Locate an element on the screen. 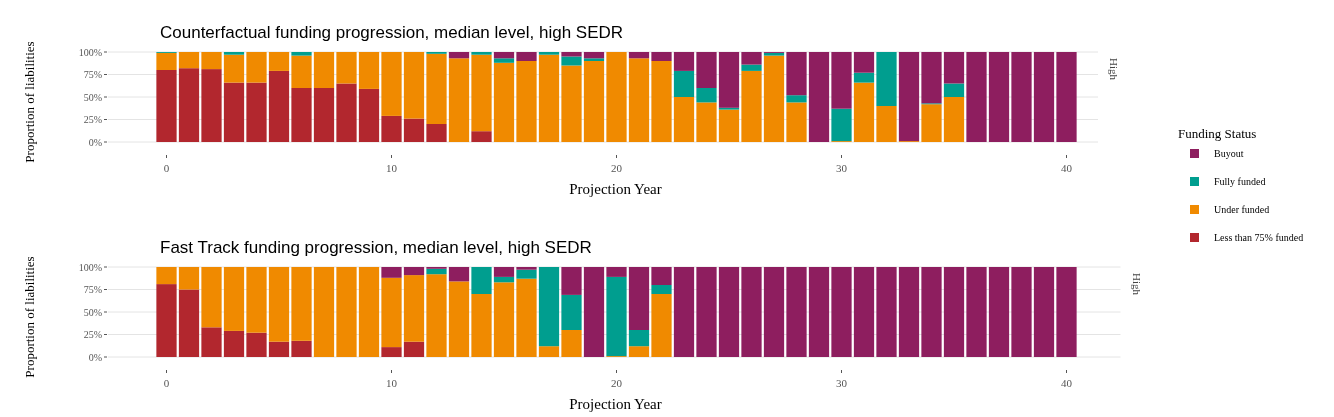  y-tick-label: 50% is located at coordinates (92, 312).